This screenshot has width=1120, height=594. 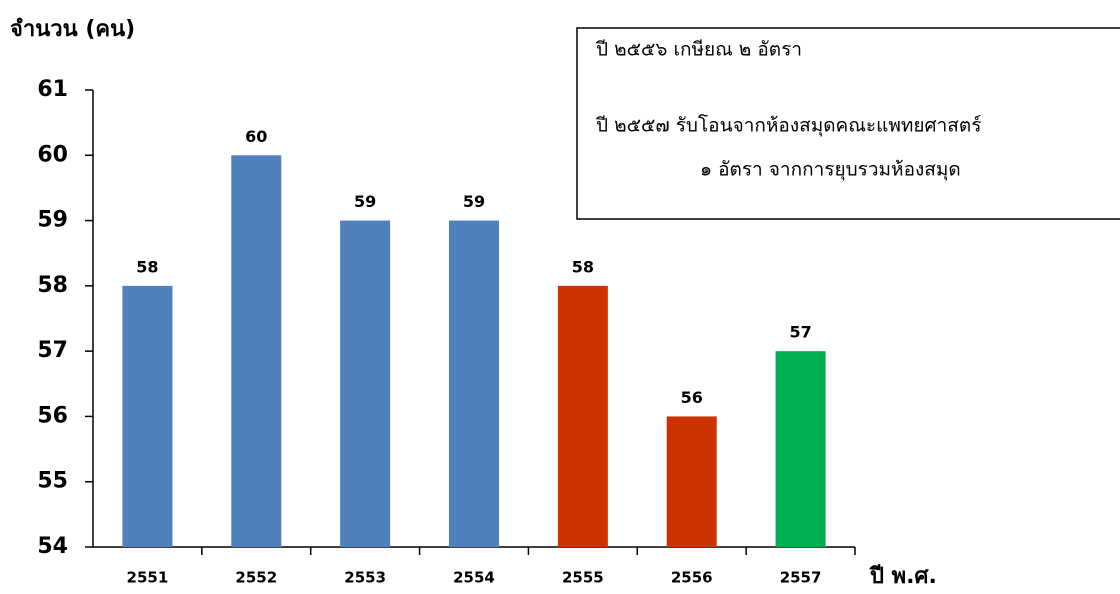 I want to click on x-tick-label: 2551, so click(x=148, y=578).